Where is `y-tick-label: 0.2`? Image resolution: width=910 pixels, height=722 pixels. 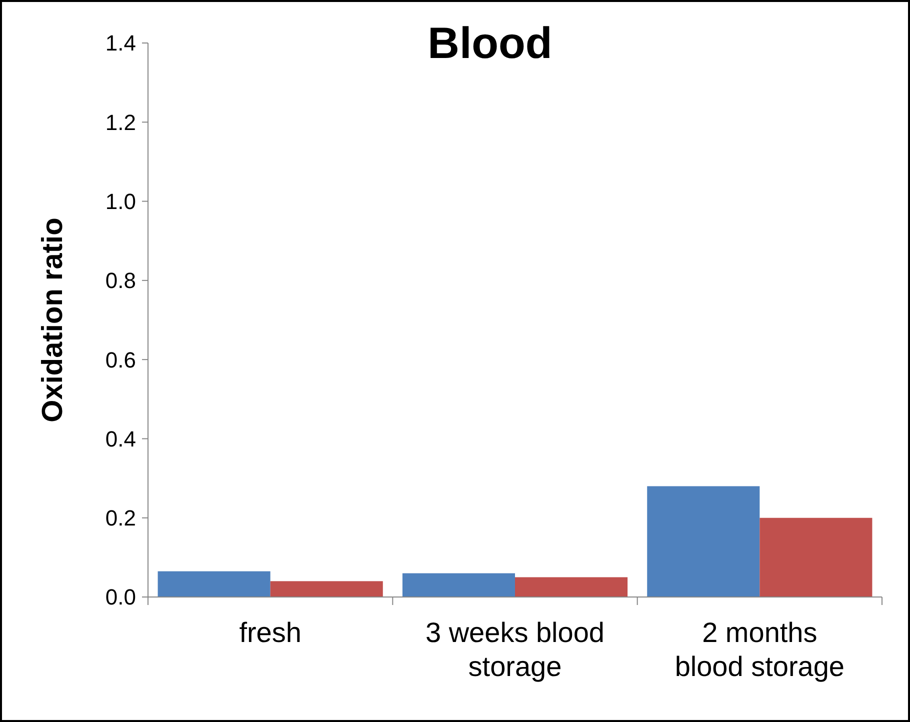
y-tick-label: 0.2 is located at coordinates (120, 518).